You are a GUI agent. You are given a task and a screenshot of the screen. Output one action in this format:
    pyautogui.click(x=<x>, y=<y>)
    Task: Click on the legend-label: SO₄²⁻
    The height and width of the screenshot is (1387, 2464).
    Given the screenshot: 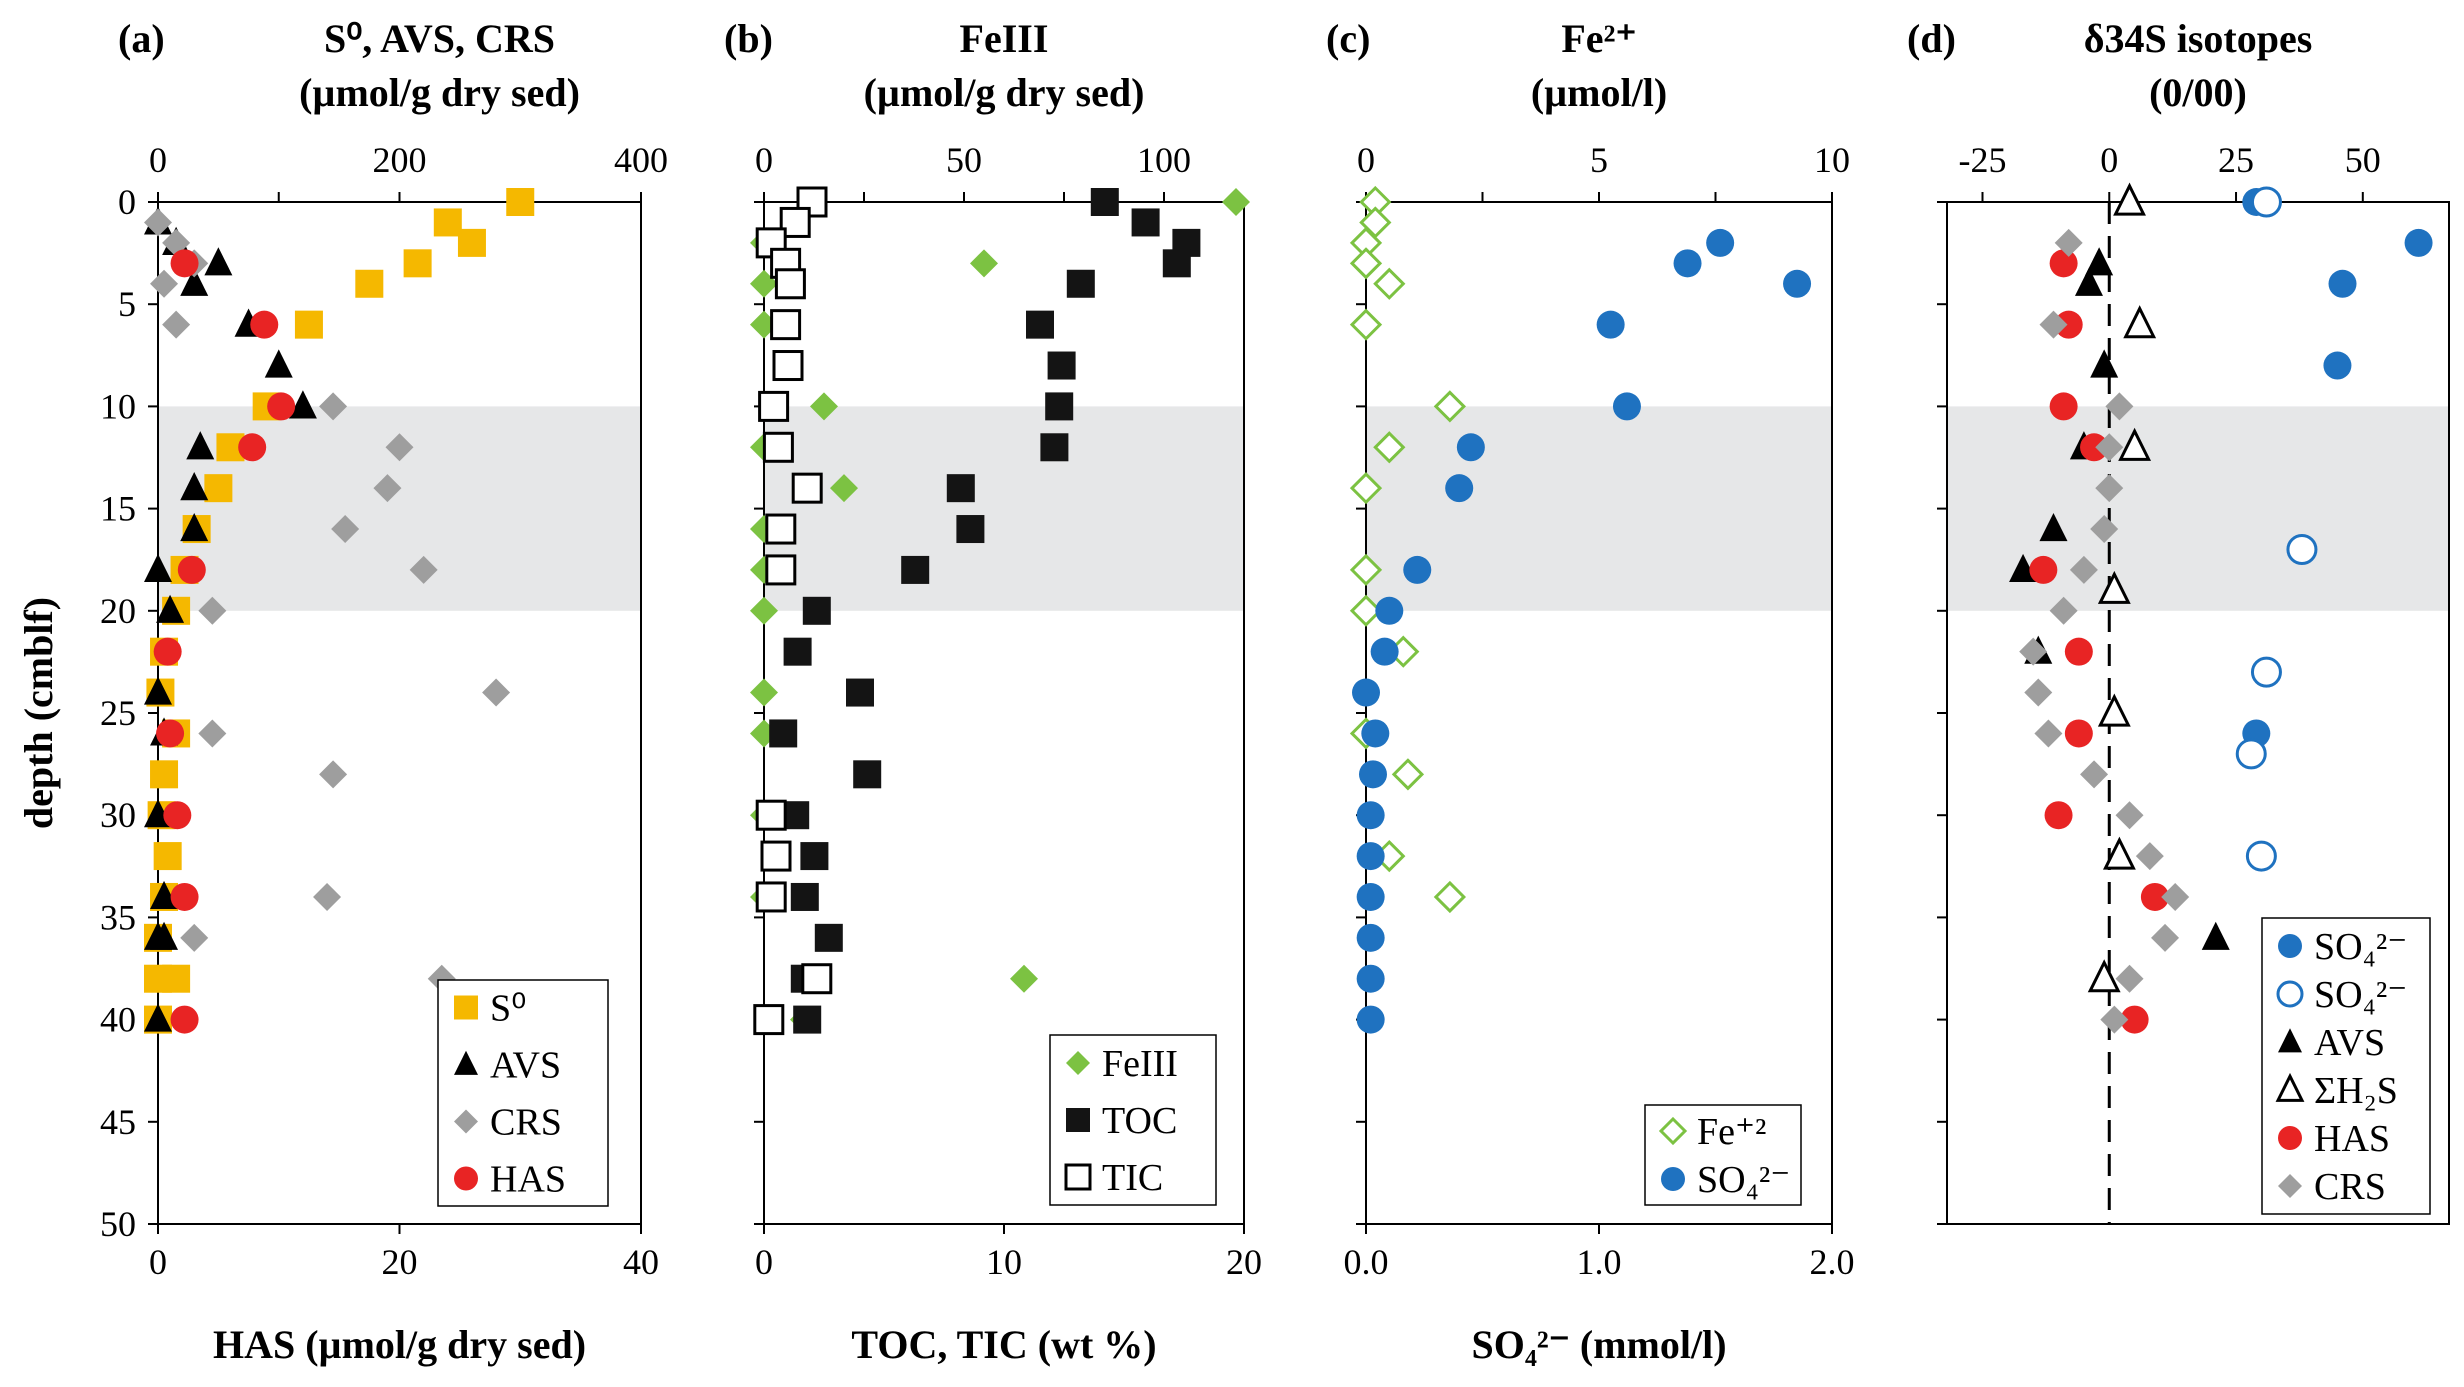 What is the action you would take?
    pyautogui.click(x=2360, y=995)
    